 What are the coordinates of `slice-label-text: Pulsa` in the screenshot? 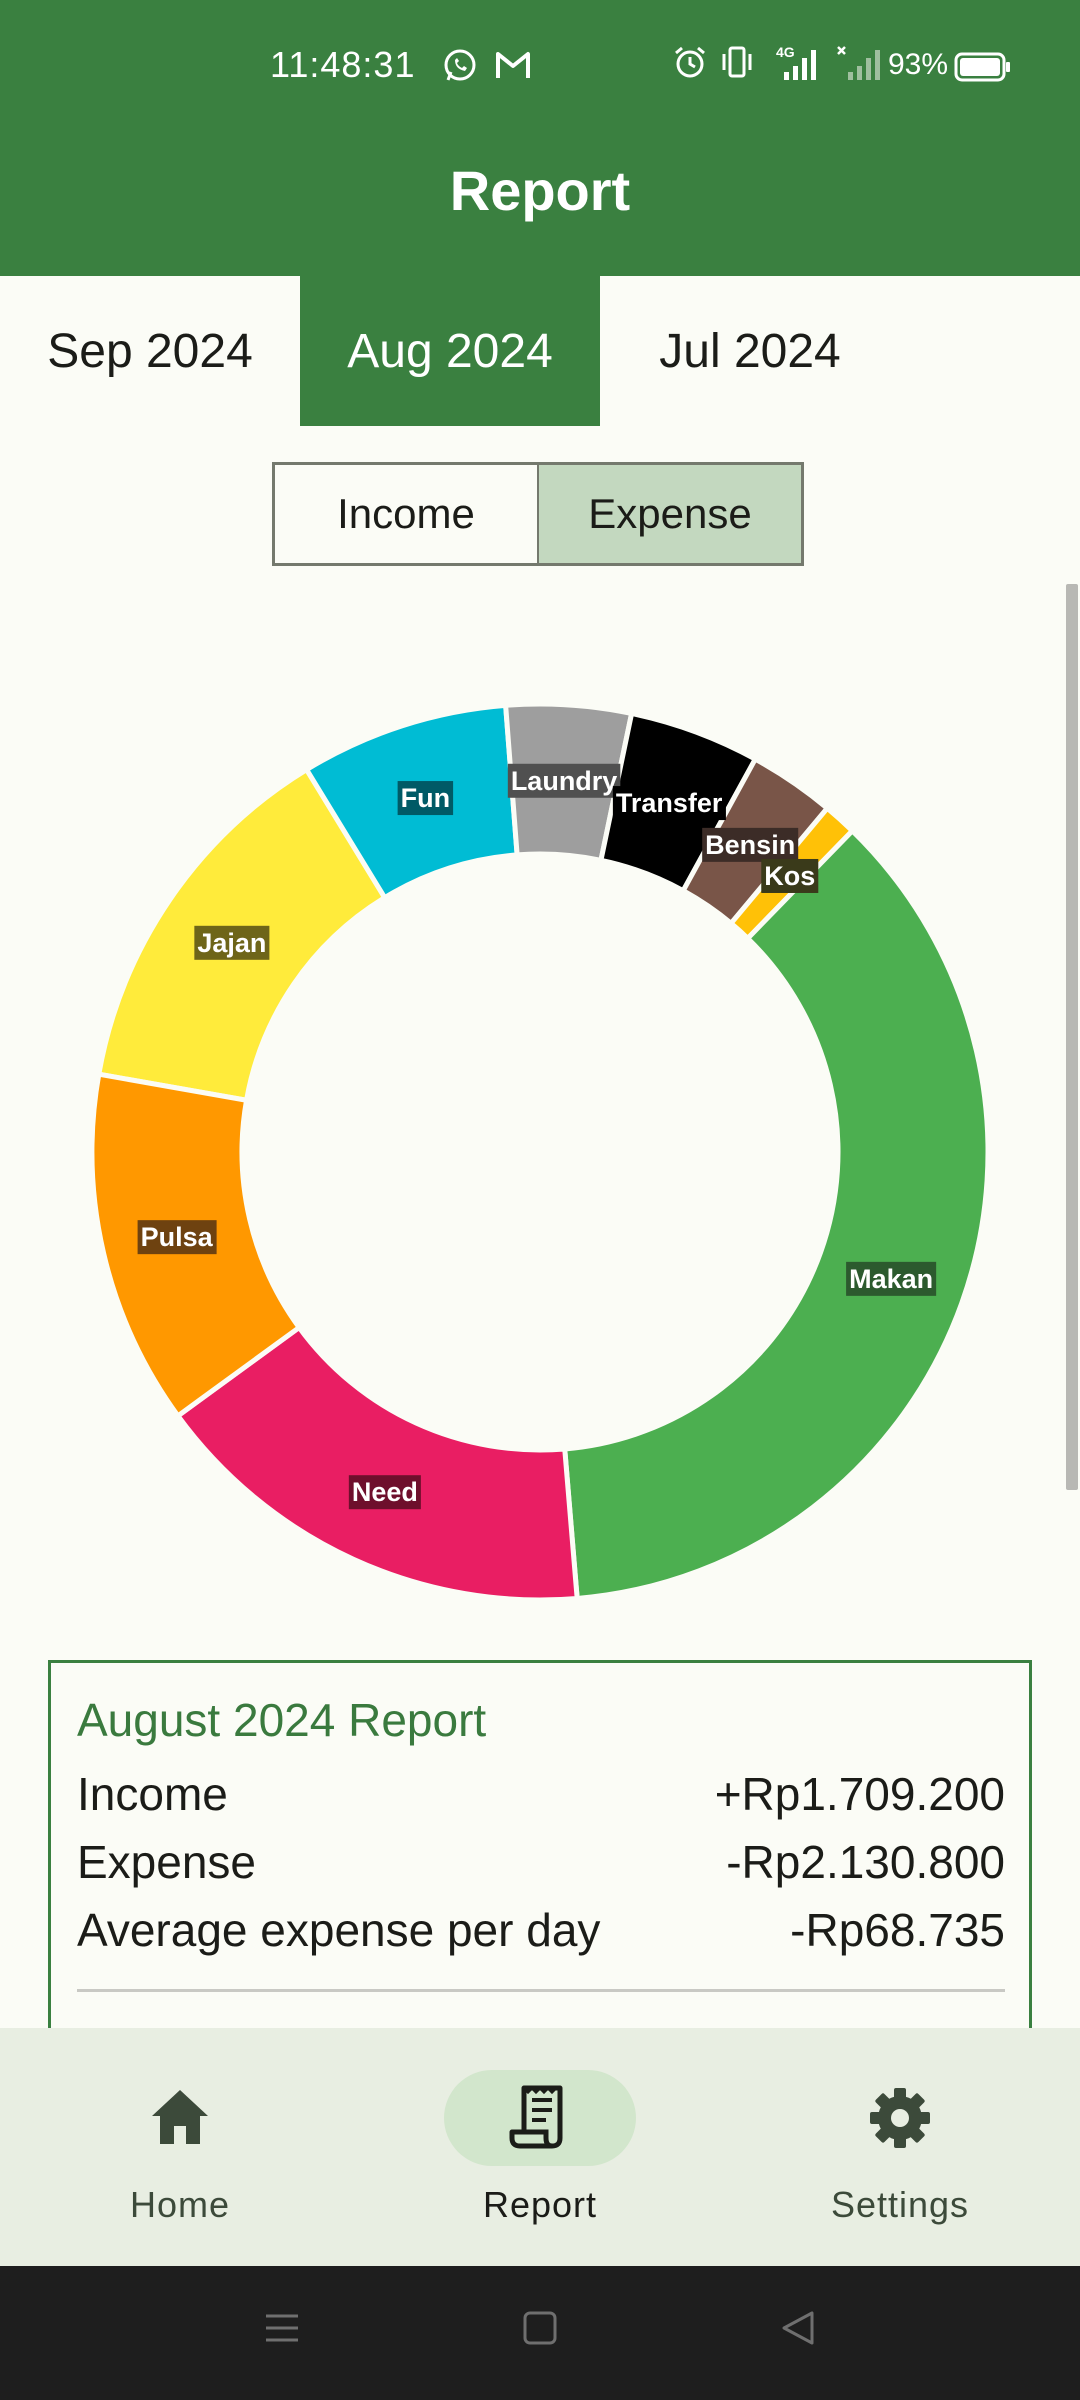 It's located at (177, 1237).